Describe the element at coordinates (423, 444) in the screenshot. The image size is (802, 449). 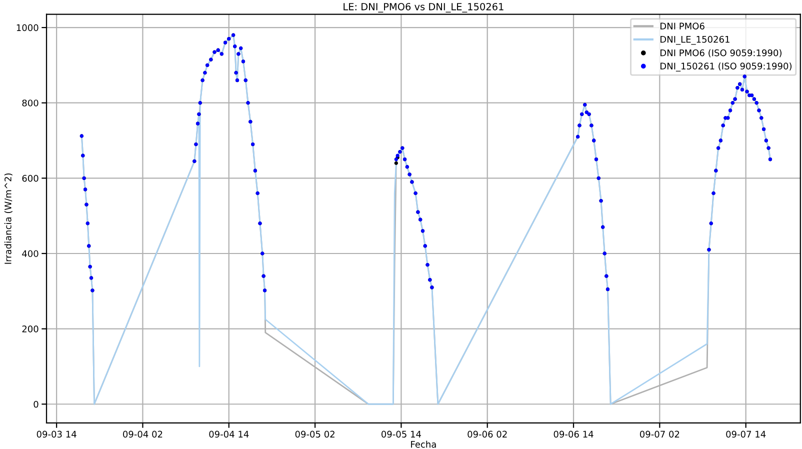
I see `x-axis-title: Fecha` at that location.